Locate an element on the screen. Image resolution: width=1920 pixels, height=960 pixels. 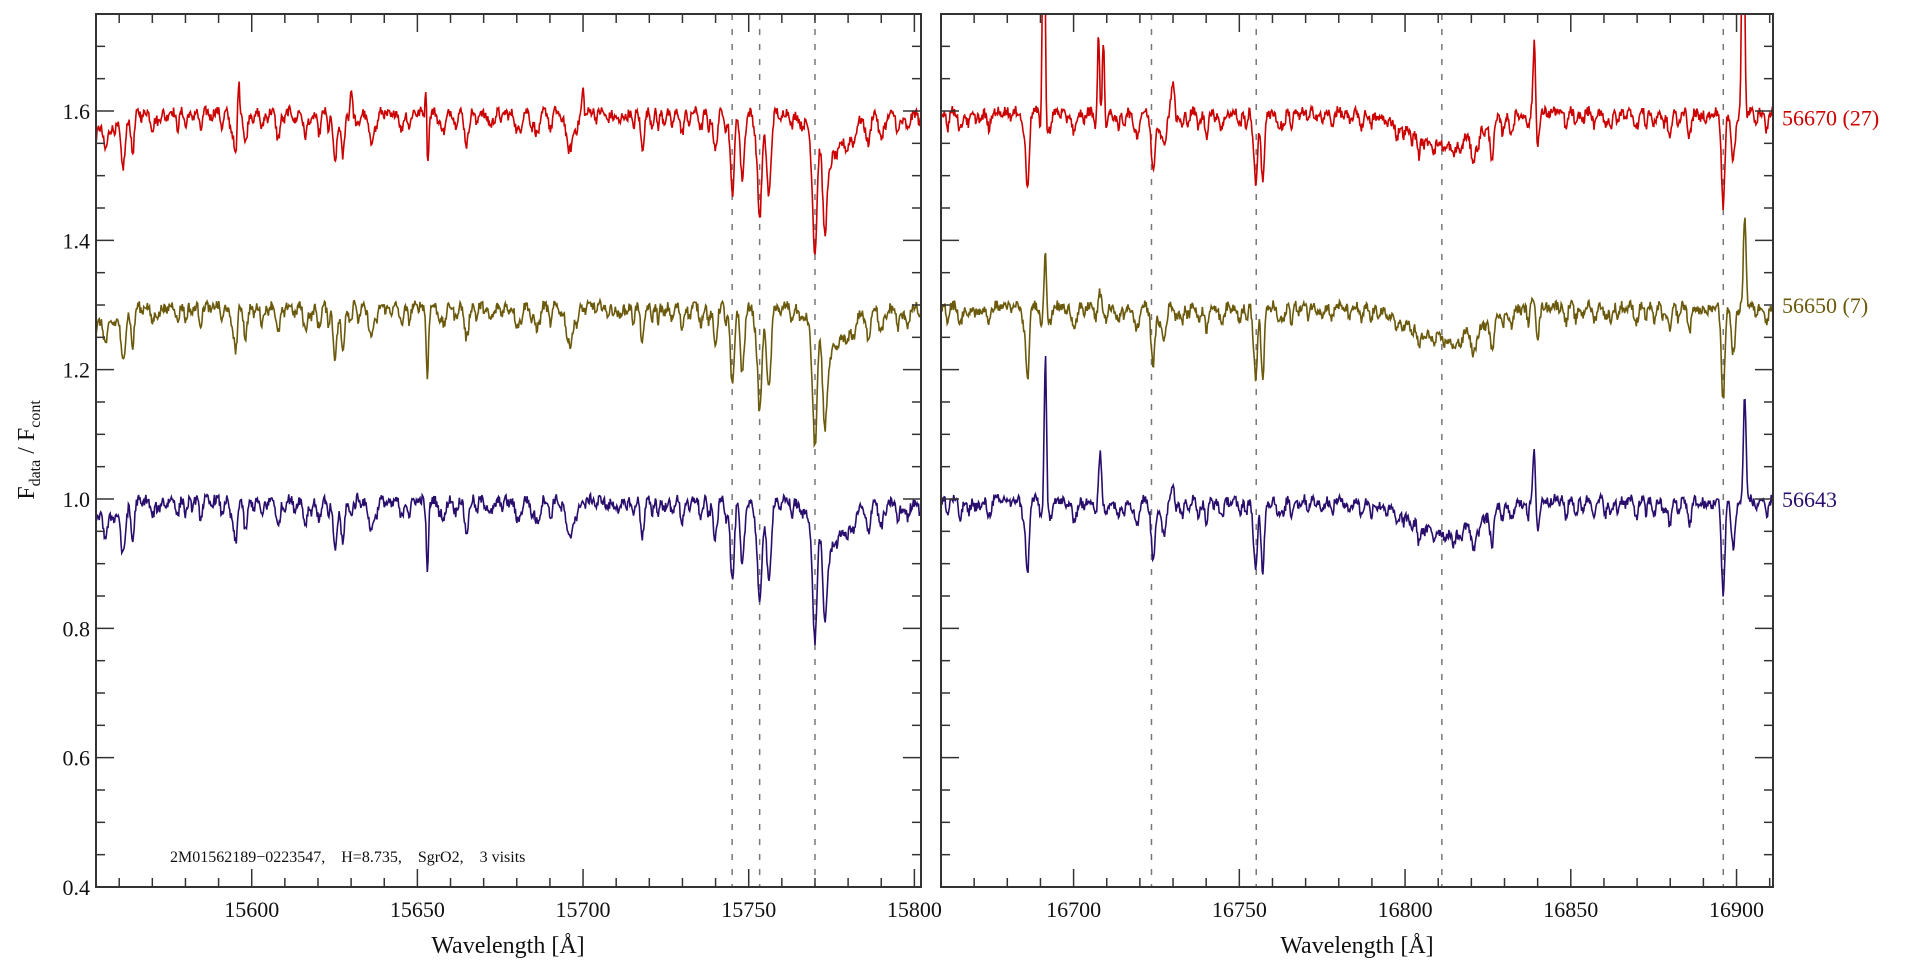
series-label: 56650 (7) is located at coordinates (1825, 305).